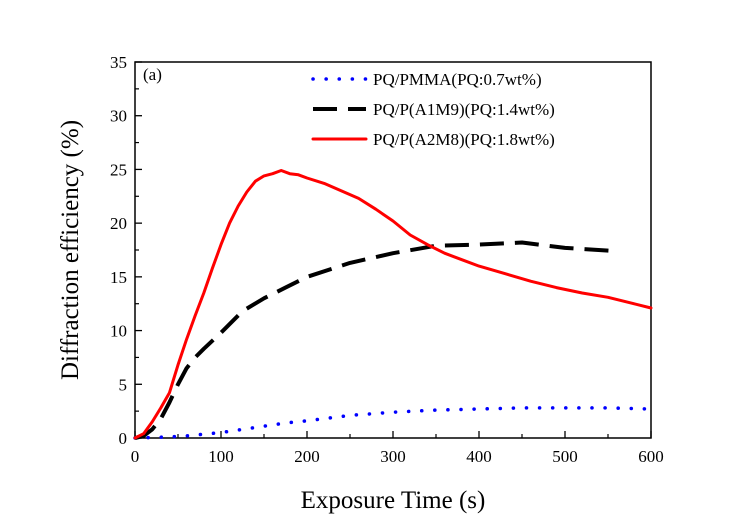  Describe the element at coordinates (651, 456) in the screenshot. I see `x-tick-label: 600` at that location.